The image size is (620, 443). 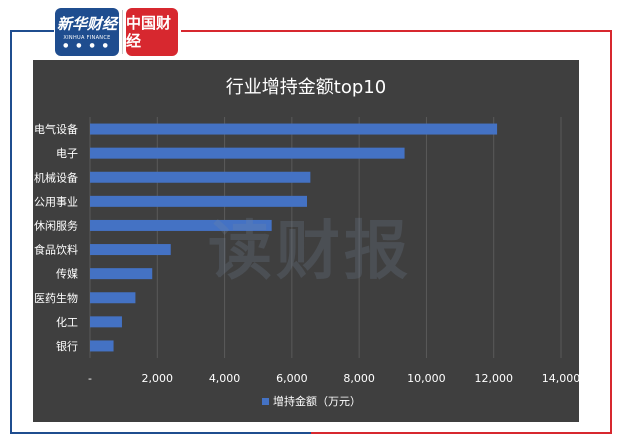 What do you see at coordinates (493, 378) in the screenshot?
I see `x-tick-label: 12,000` at bounding box center [493, 378].